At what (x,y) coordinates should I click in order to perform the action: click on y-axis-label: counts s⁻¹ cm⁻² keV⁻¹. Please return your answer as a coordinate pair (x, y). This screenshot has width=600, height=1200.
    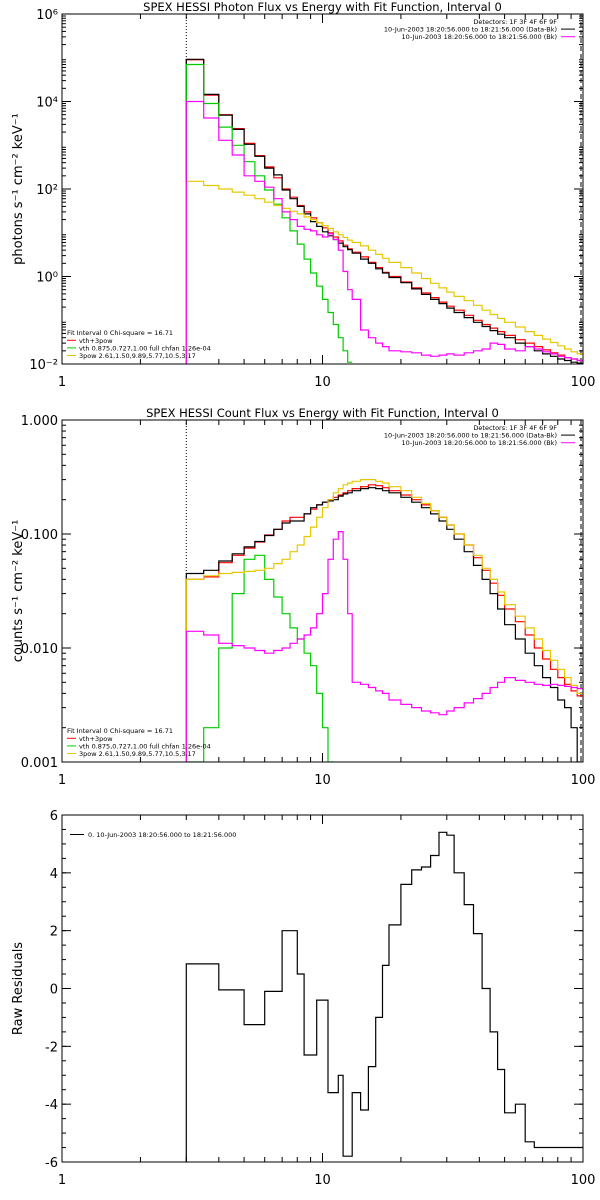
    Looking at the image, I should click on (18, 591).